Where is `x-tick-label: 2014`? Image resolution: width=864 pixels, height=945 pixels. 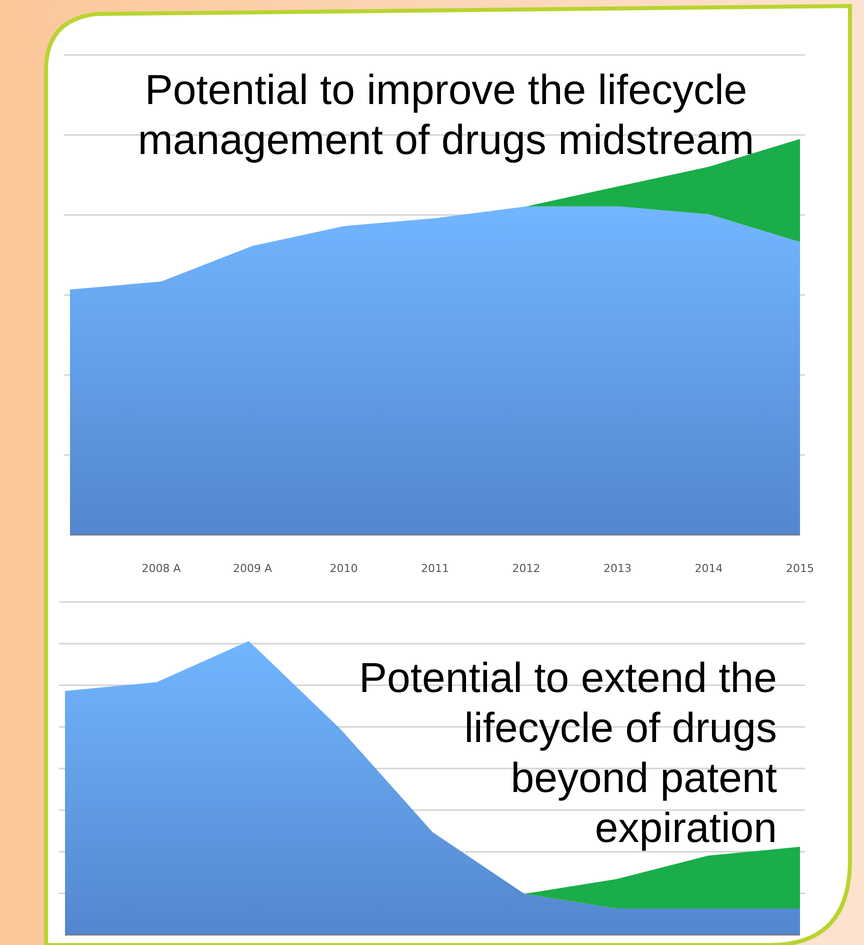 x-tick-label: 2014 is located at coordinates (708, 568).